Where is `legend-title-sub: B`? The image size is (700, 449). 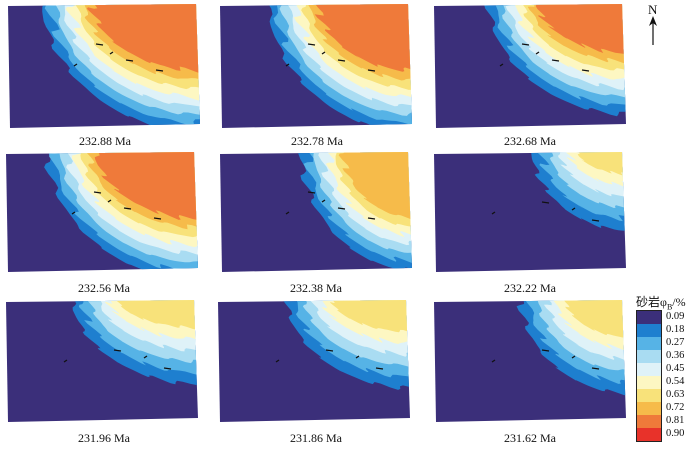
legend-title-sub: B is located at coordinates (669, 307).